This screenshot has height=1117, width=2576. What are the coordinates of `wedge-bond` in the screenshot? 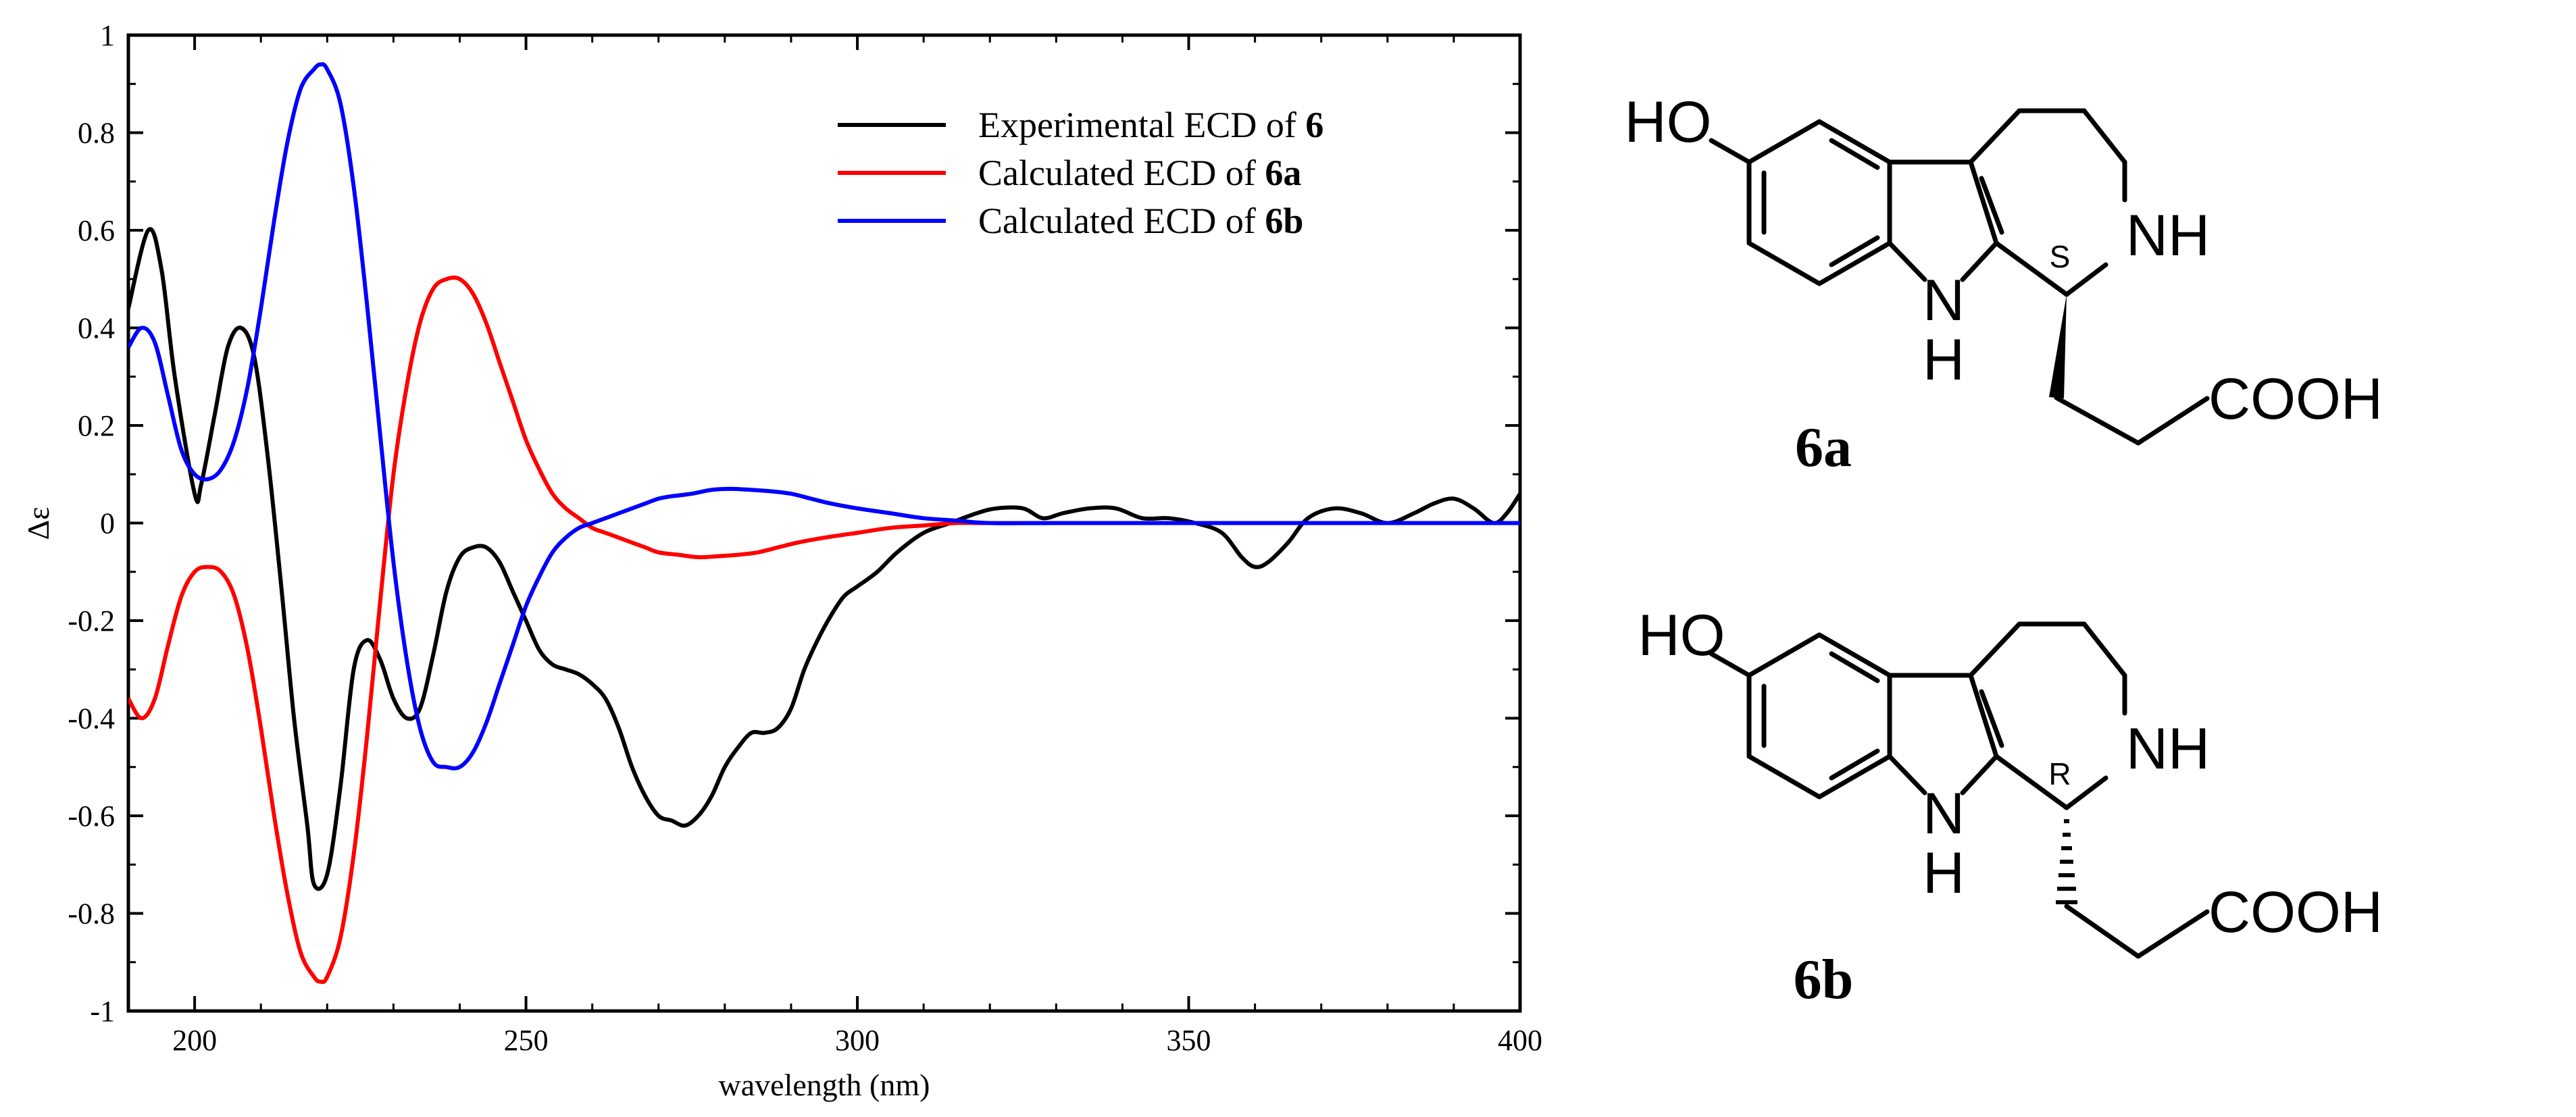 It's located at (2058, 346).